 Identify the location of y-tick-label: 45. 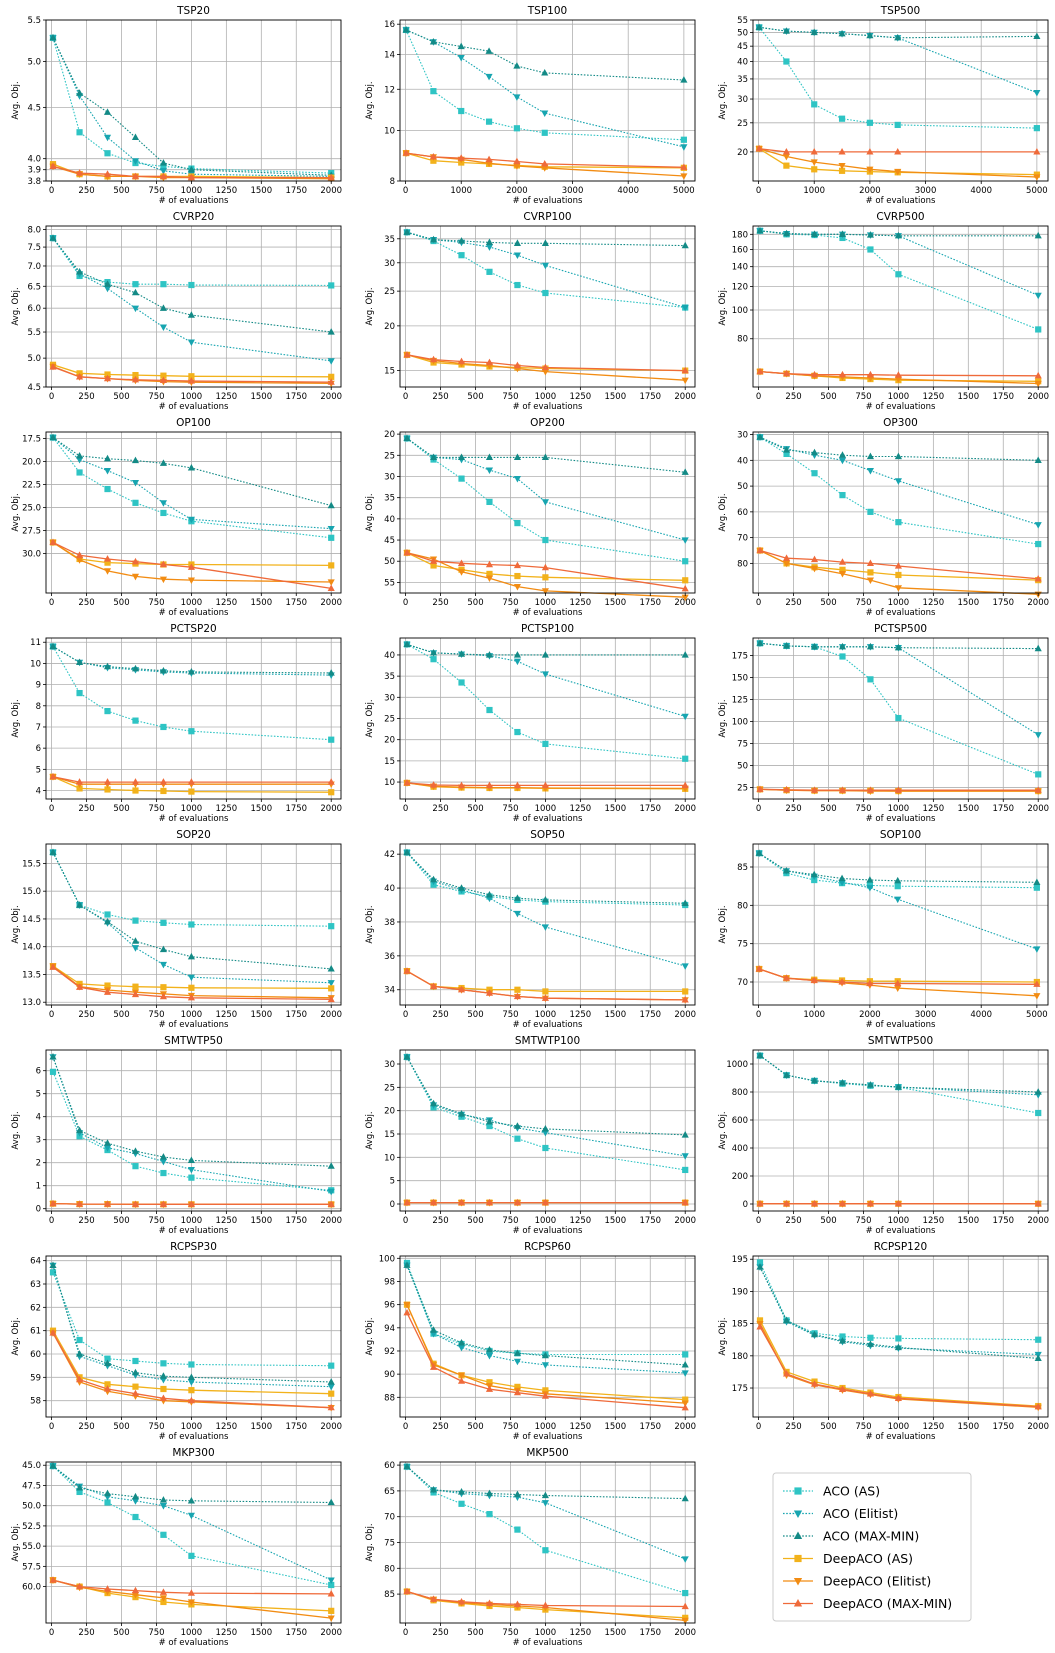
(742, 47).